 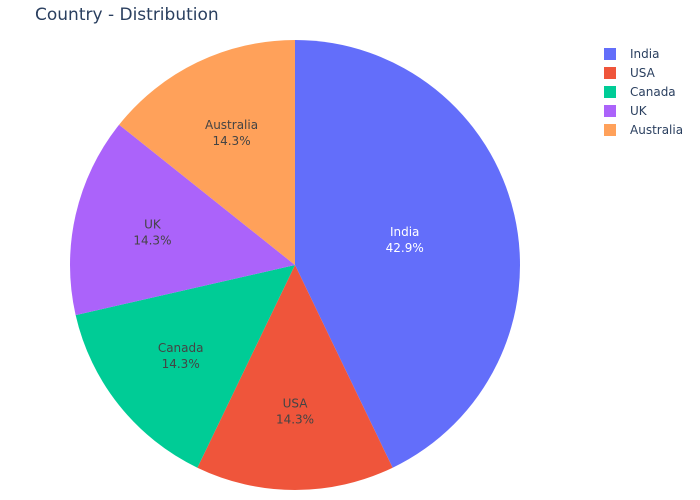 I want to click on slice-label-canada: Canada 14.3%, so click(x=181, y=356).